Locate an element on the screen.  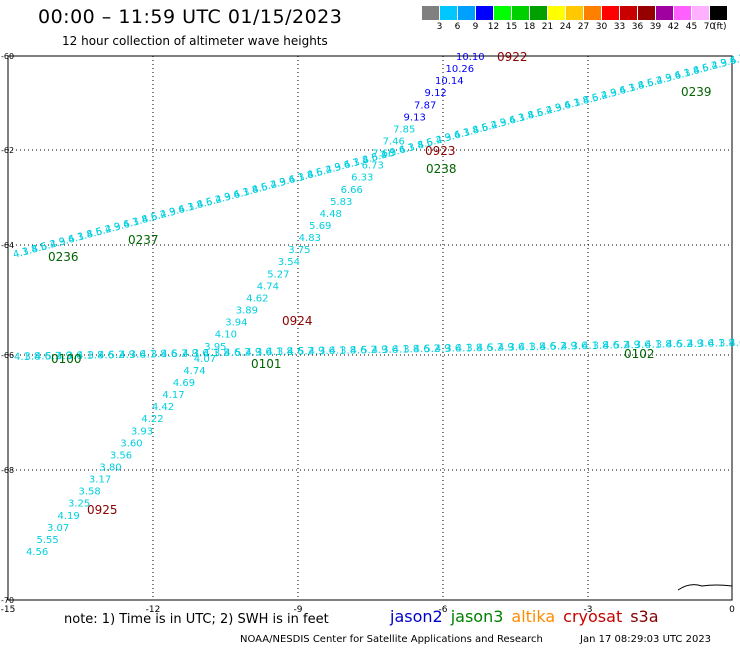
y-tick-label: -64 is located at coordinates (7, 245).